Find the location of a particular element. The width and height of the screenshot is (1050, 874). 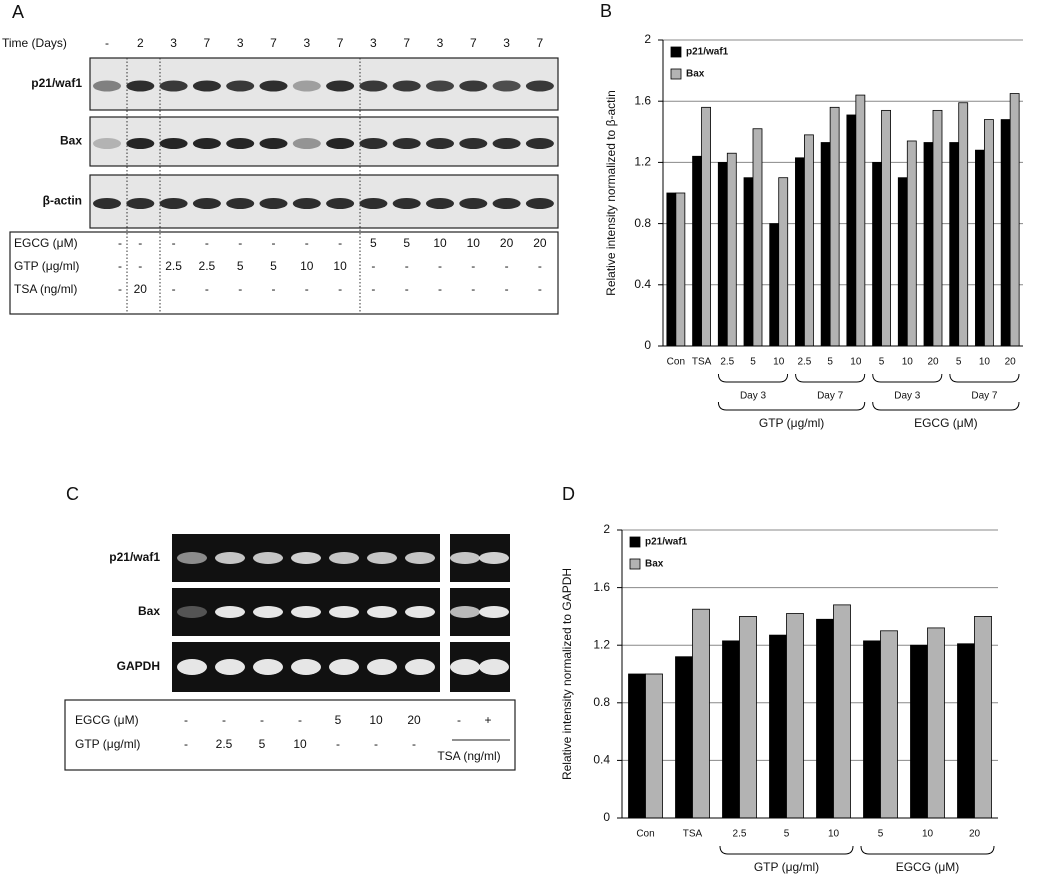

panel-label: C is located at coordinates (72, 494).